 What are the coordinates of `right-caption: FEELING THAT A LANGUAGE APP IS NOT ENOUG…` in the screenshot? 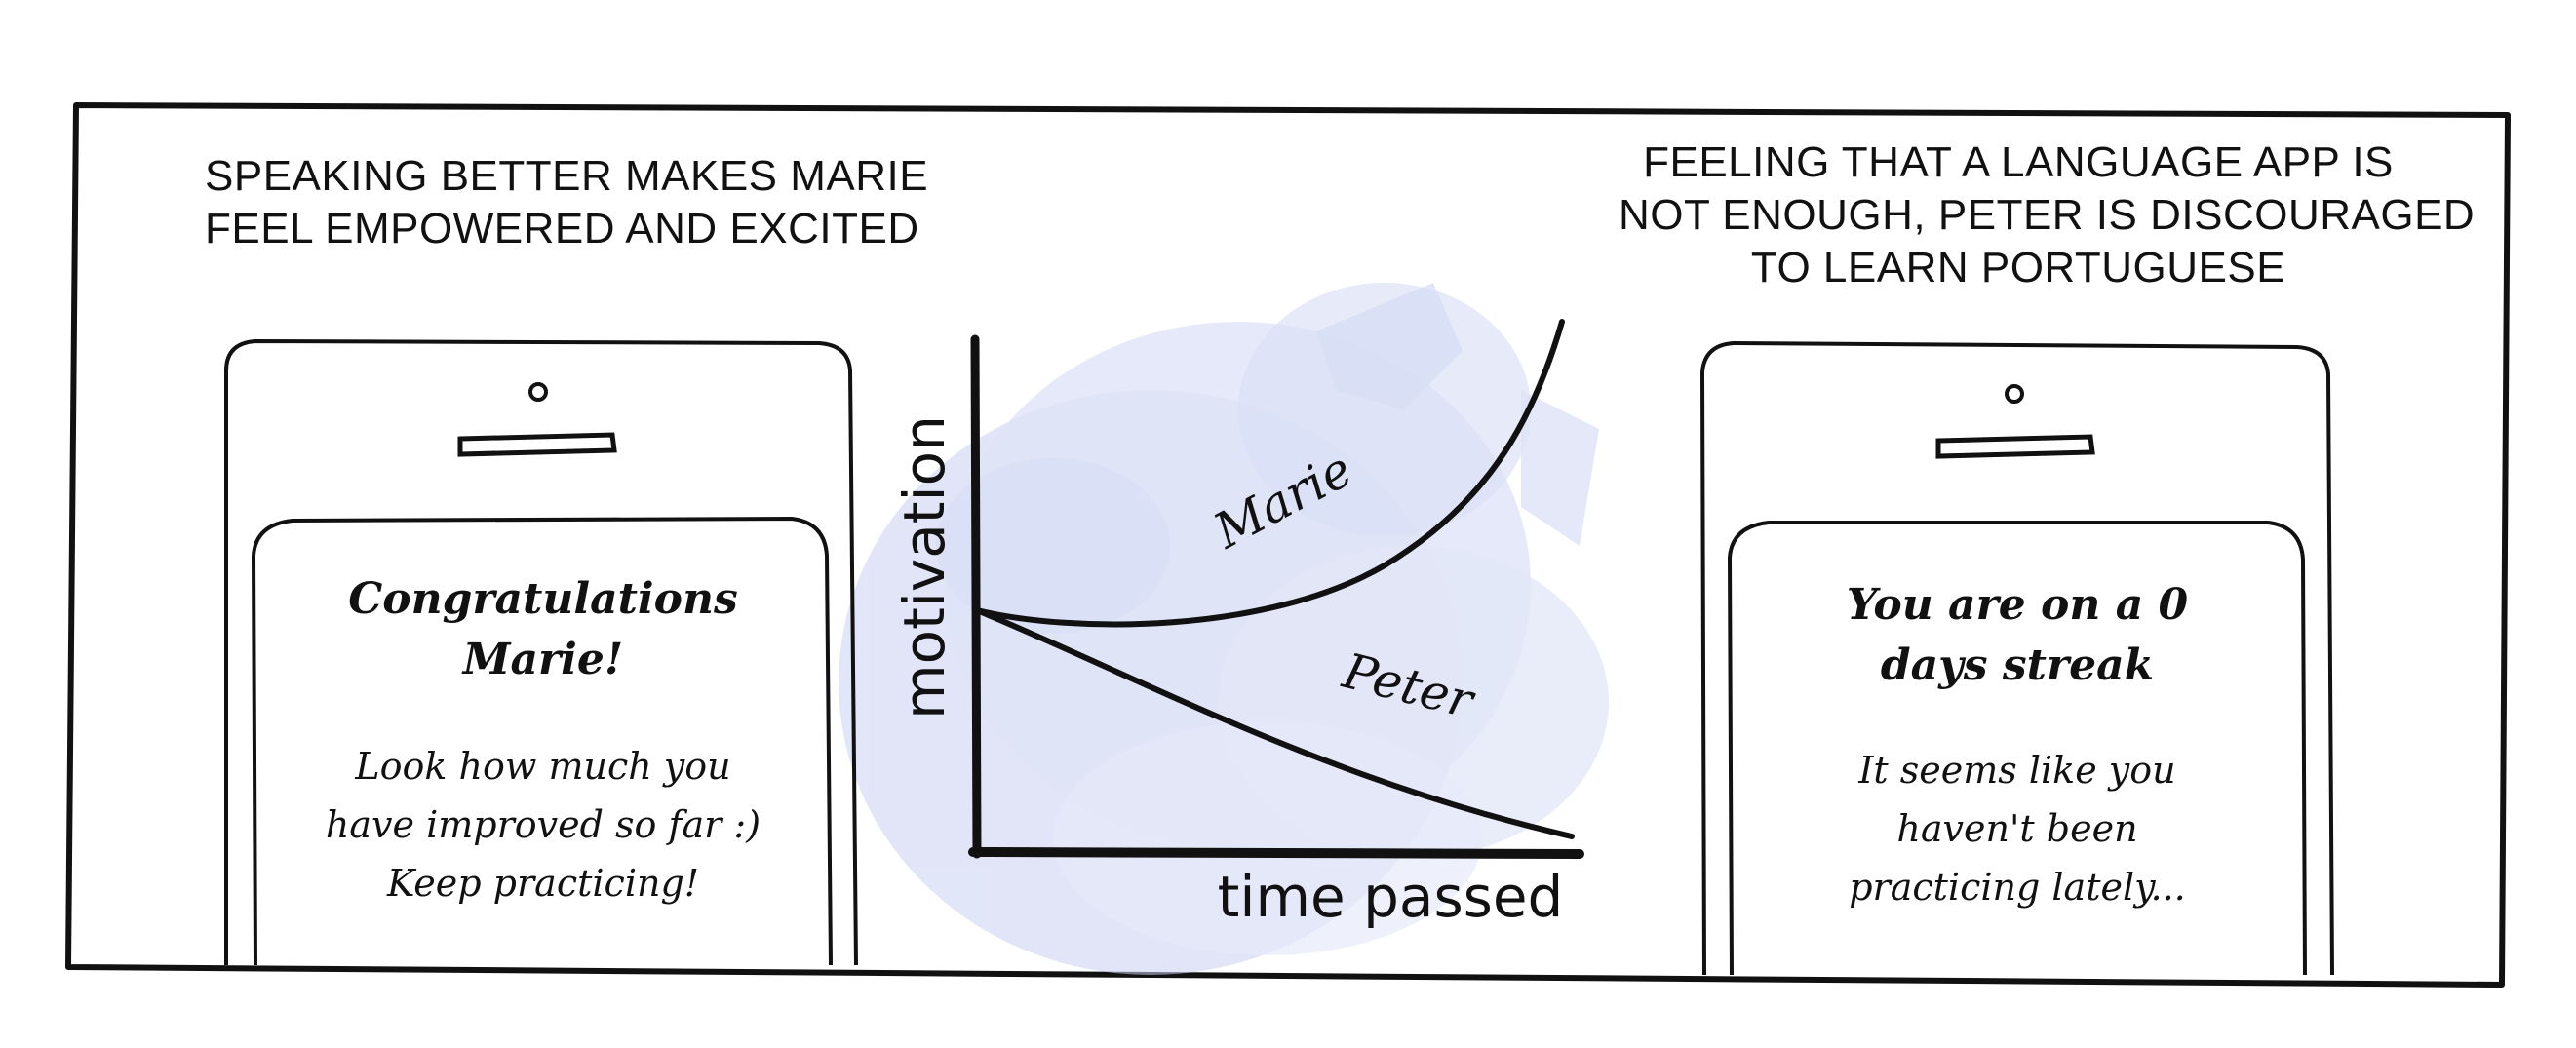 It's located at (2047, 215).